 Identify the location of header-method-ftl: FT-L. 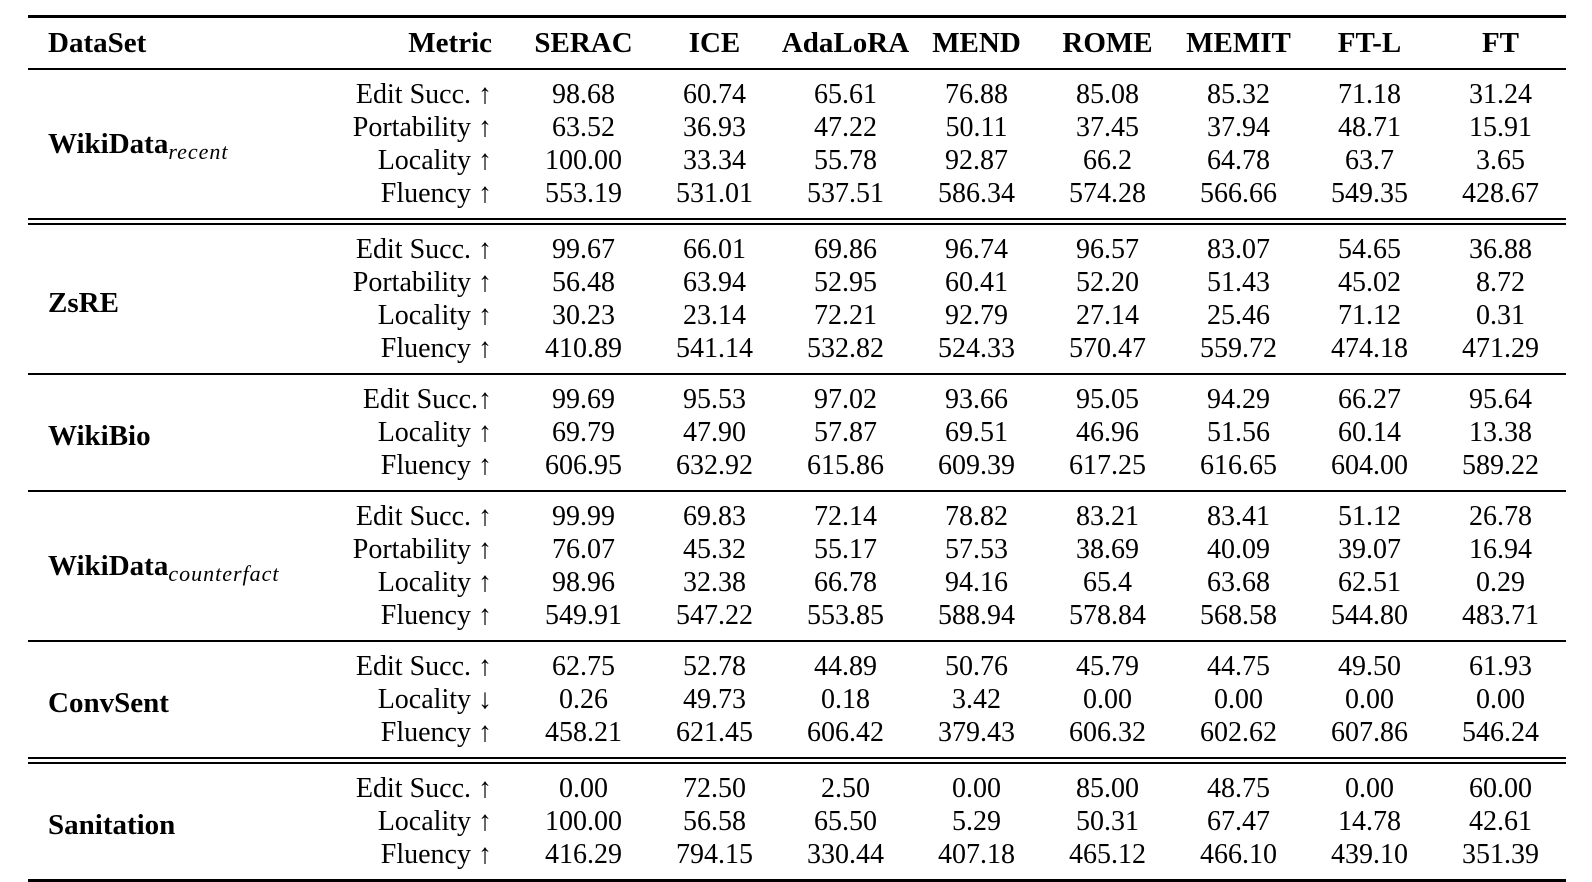
(1369, 43).